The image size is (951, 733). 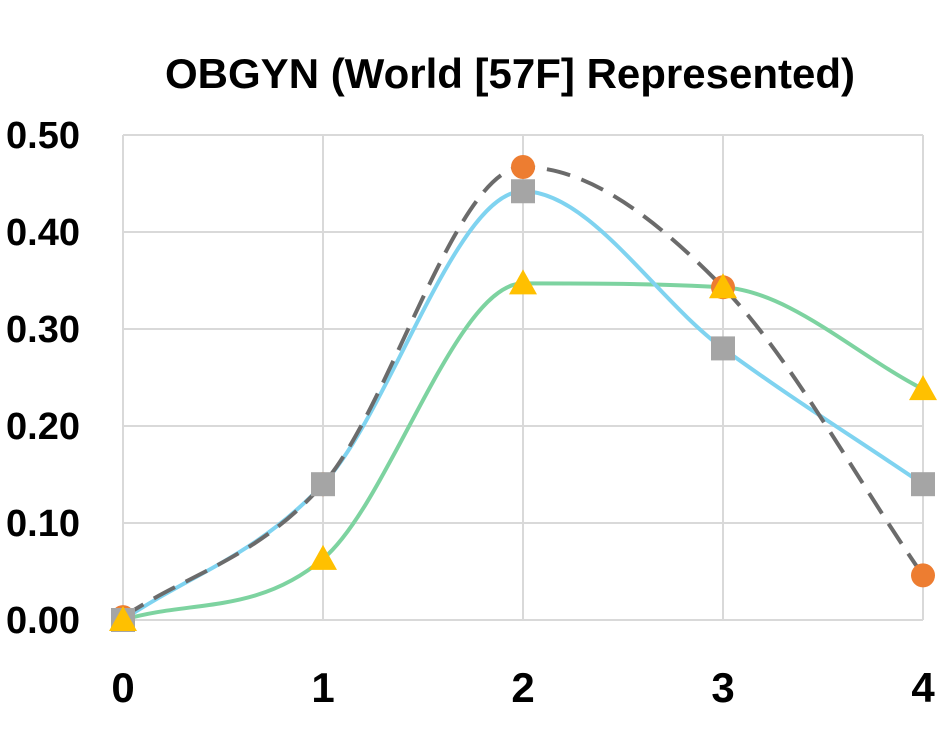 I want to click on y-tick-label: 0.30, so click(x=43, y=330).